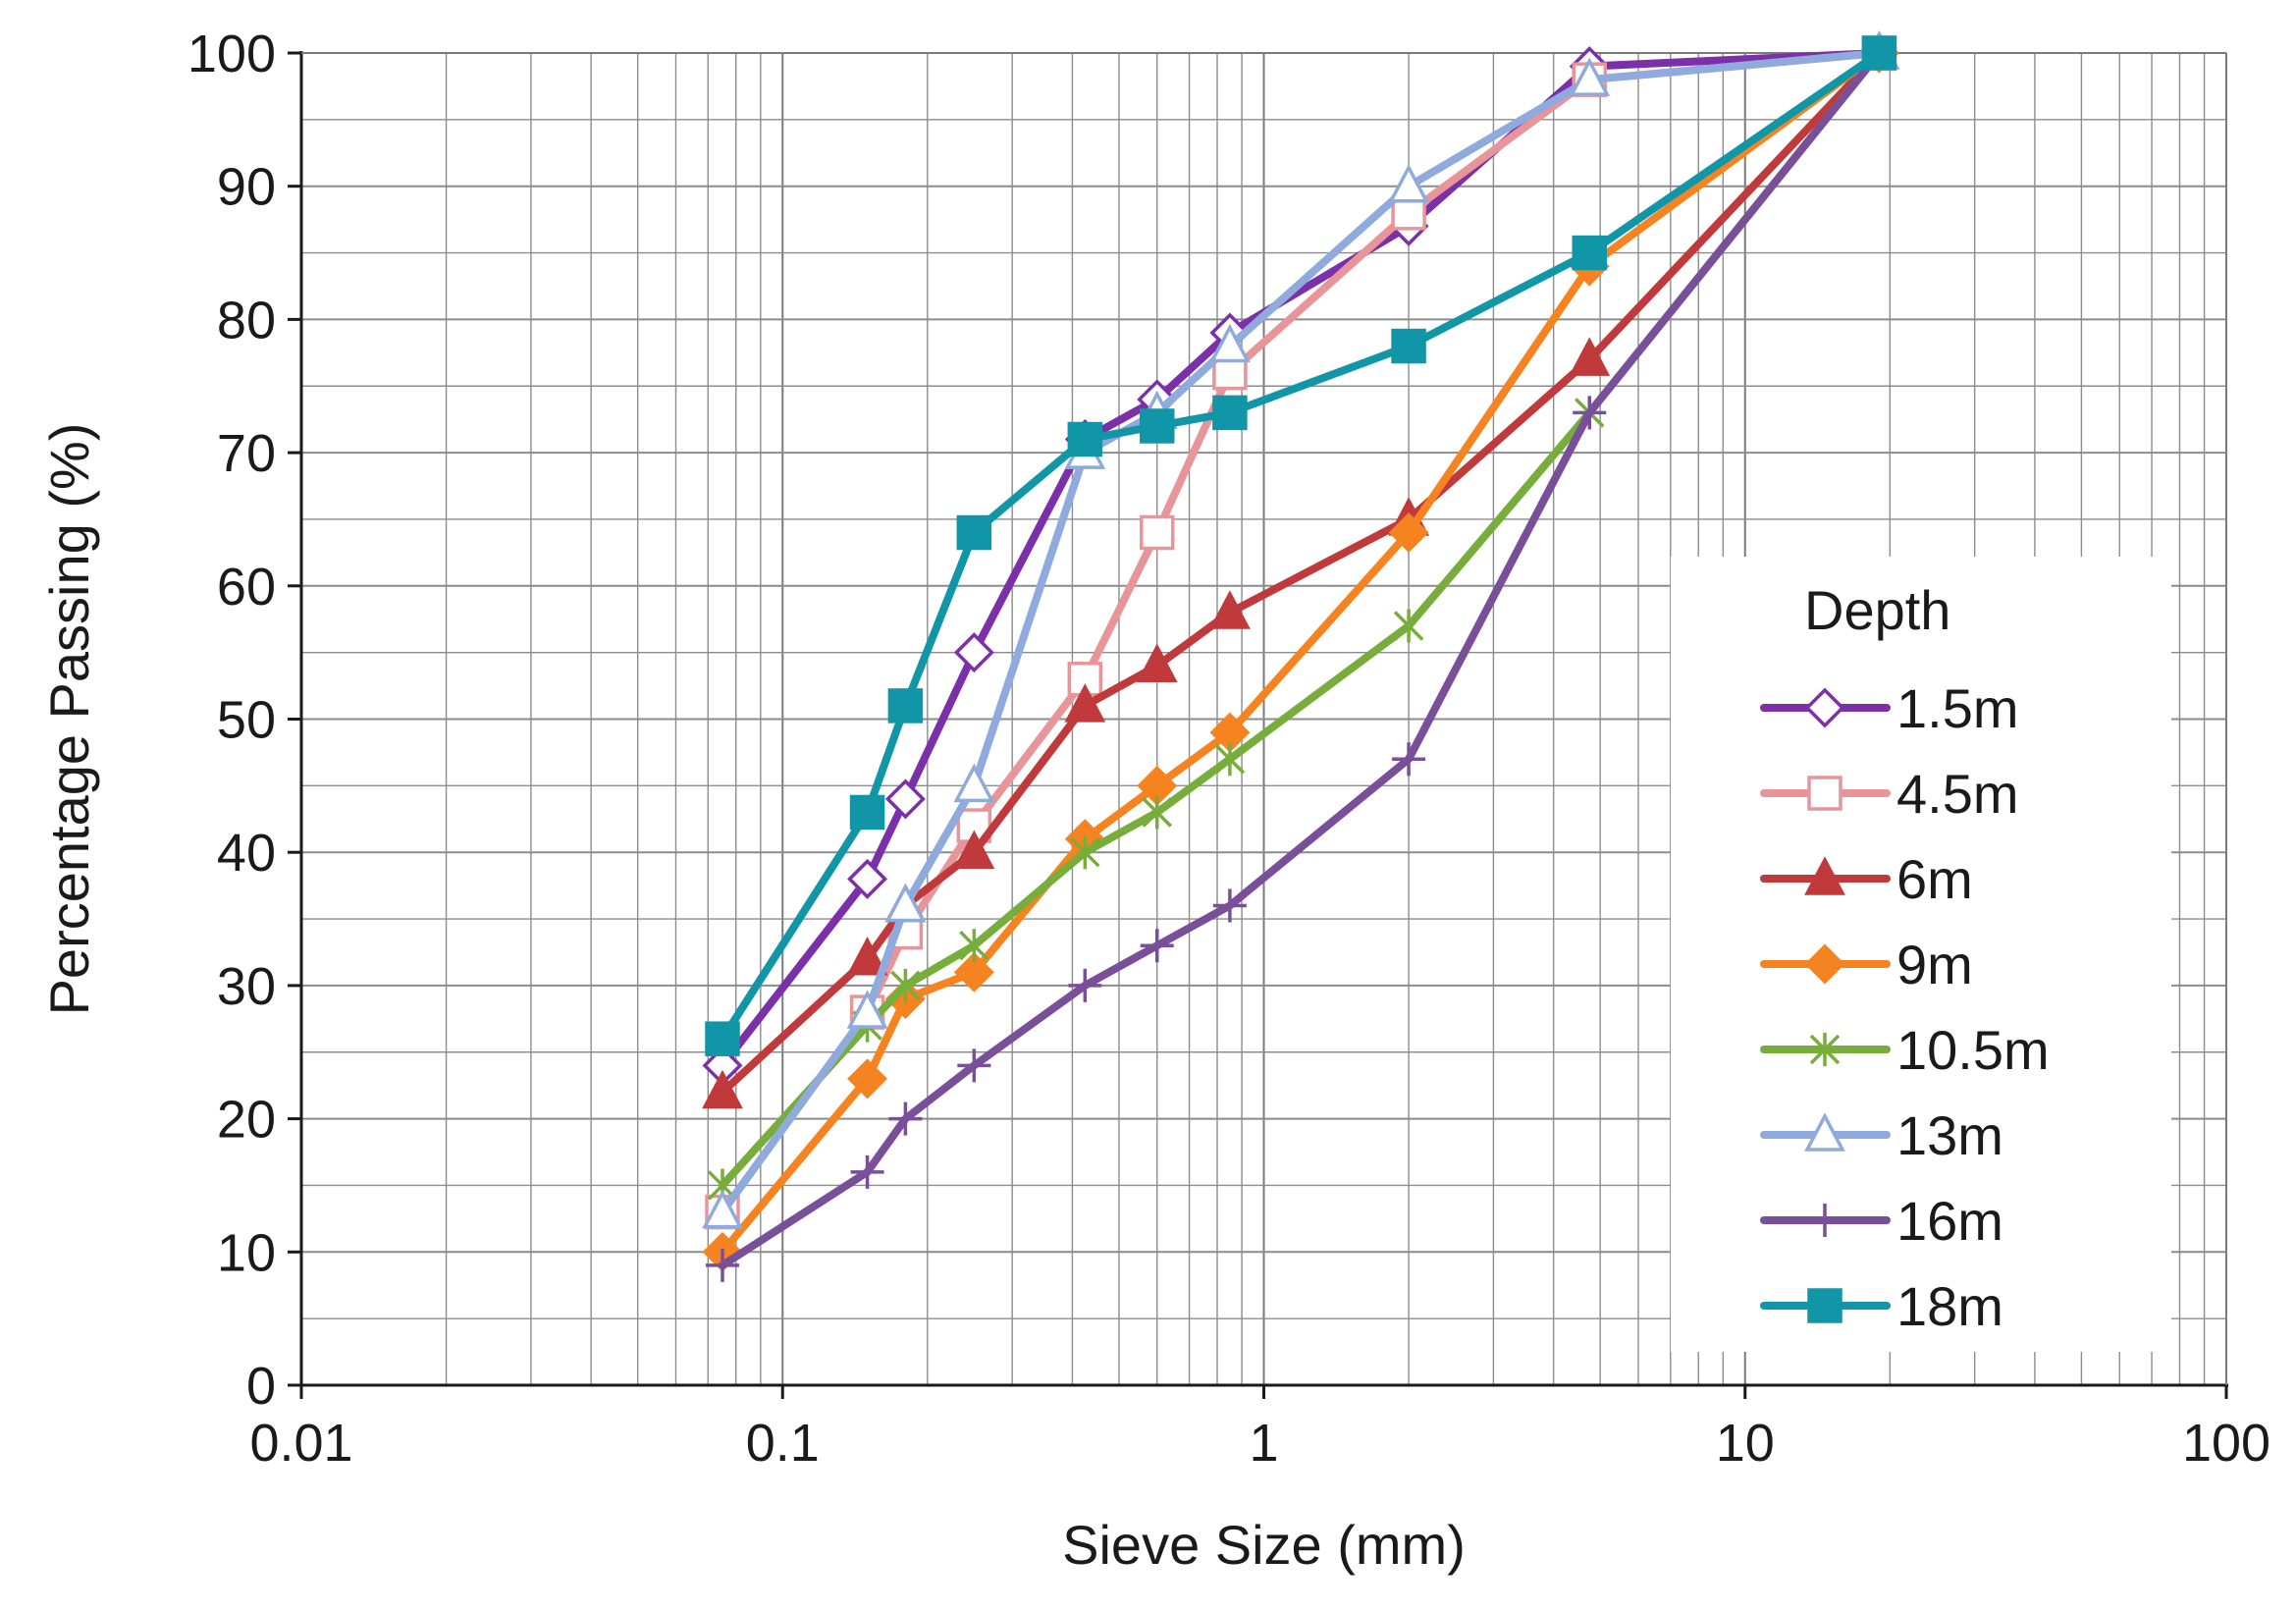  What do you see at coordinates (1263, 1443) in the screenshot?
I see `x-tick-label: 1` at bounding box center [1263, 1443].